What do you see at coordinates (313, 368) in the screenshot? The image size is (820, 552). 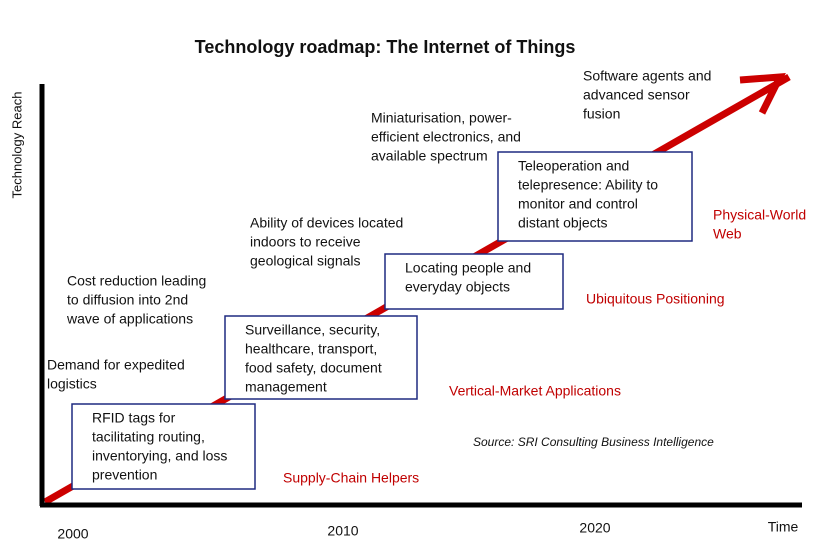 I see `box-text: food safety, document` at bounding box center [313, 368].